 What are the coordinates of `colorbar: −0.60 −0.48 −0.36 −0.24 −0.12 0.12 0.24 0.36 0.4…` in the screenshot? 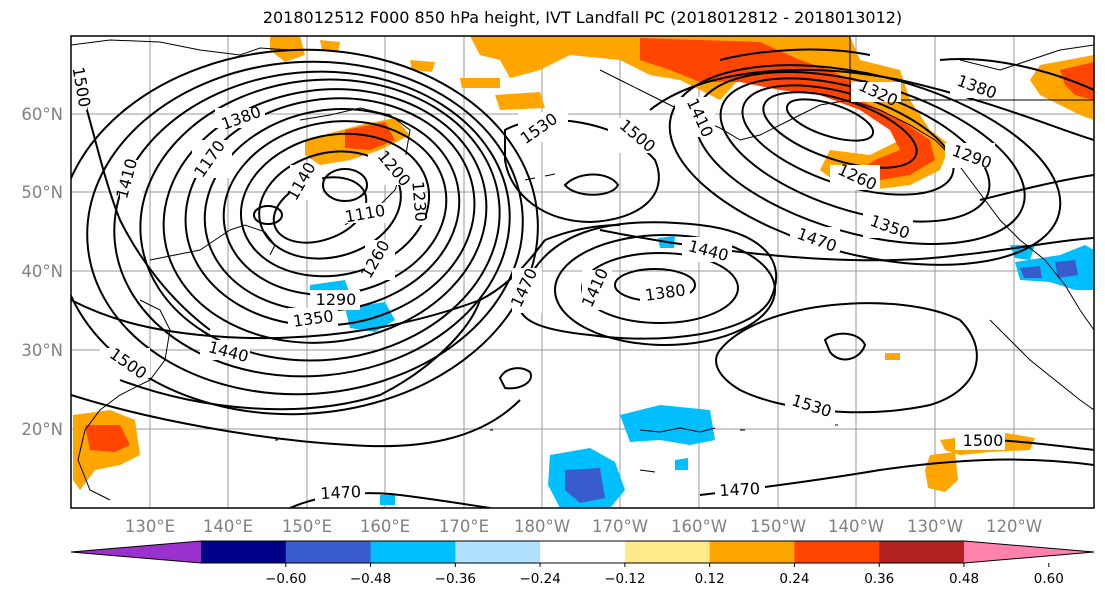 It's located at (582, 563).